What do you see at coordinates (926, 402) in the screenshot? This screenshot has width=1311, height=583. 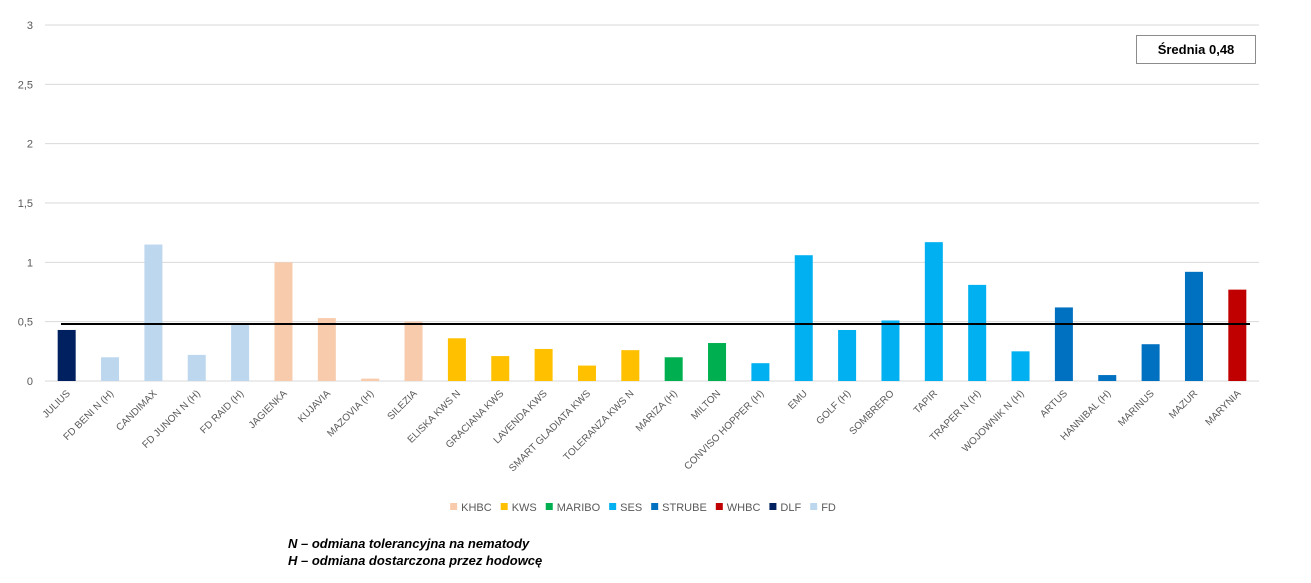 I see `x-tick-label: TAPIR` at bounding box center [926, 402].